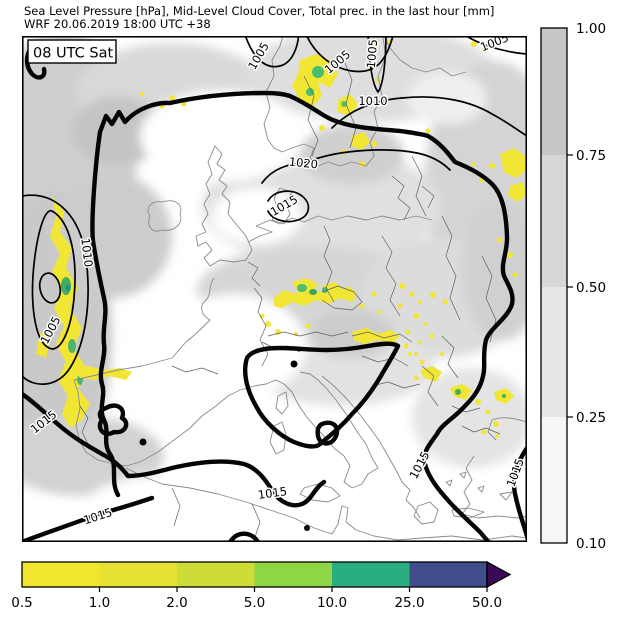 This screenshot has height=621, width=618. I want to click on cloud-cbar-tick-label: 0.10, so click(591, 544).